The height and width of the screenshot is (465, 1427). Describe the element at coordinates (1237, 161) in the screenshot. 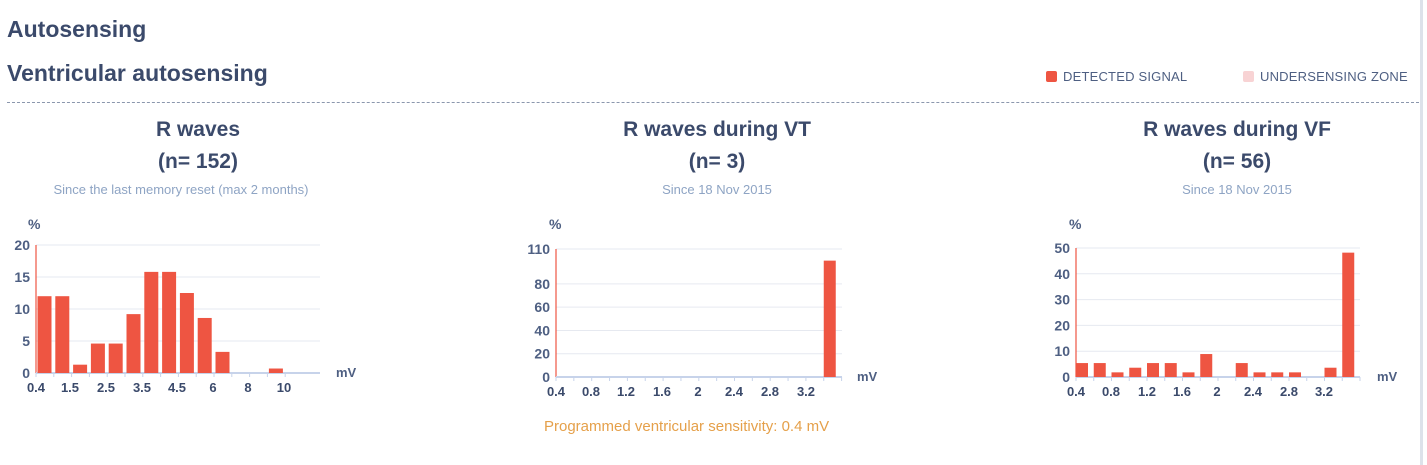

I see `chart-n-r-waves-vf: (n= 56)` at that location.